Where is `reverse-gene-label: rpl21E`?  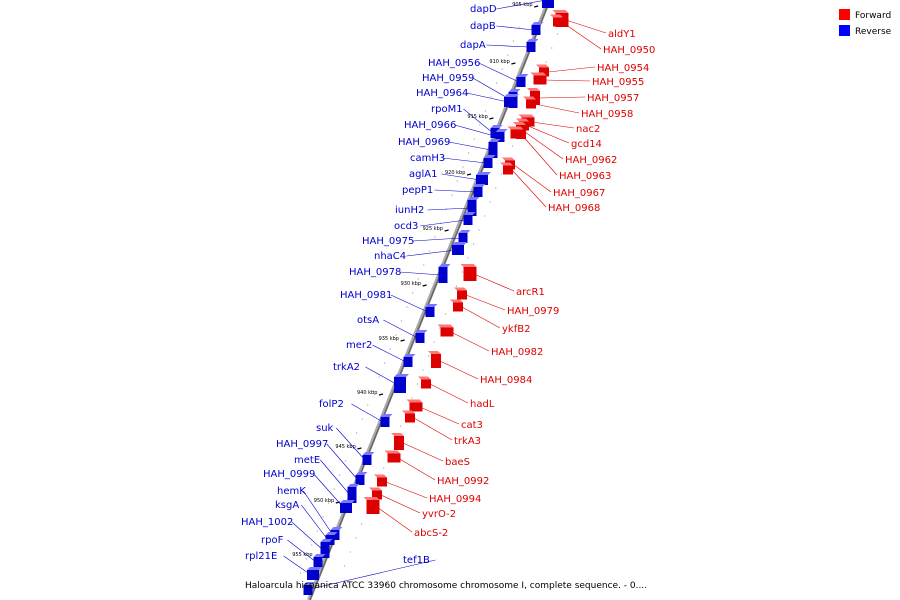
reverse-gene-label: rpl21E is located at coordinates (261, 556).